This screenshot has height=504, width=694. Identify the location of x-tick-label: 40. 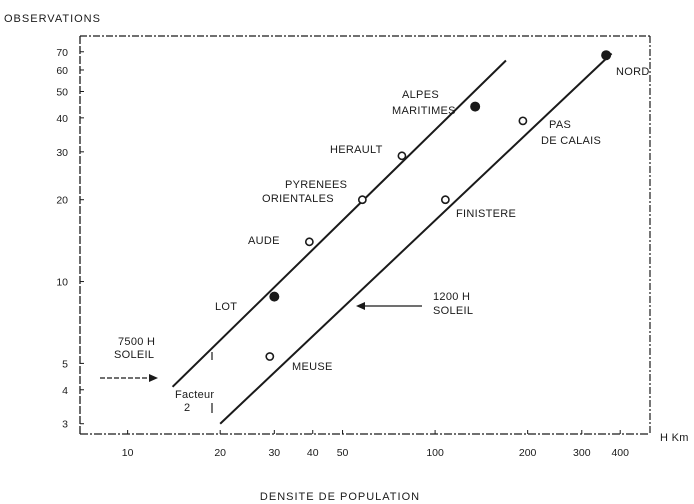
(313, 453).